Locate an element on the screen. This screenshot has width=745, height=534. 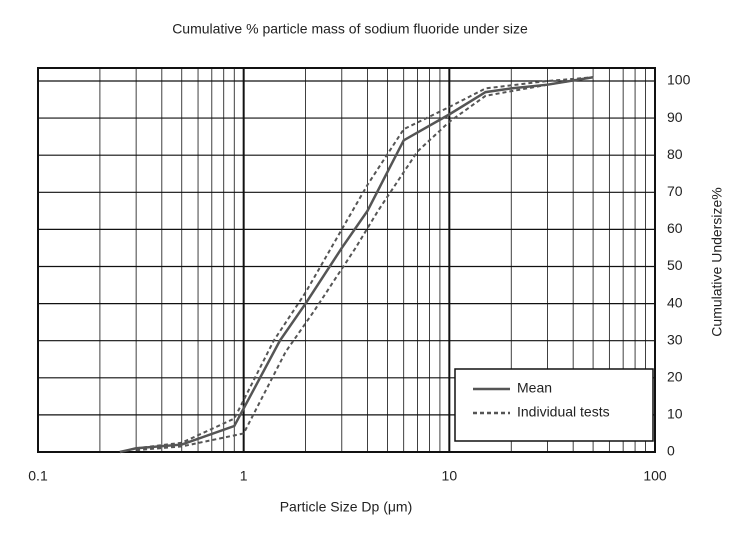
legend-label: Individual tests is located at coordinates (563, 412).